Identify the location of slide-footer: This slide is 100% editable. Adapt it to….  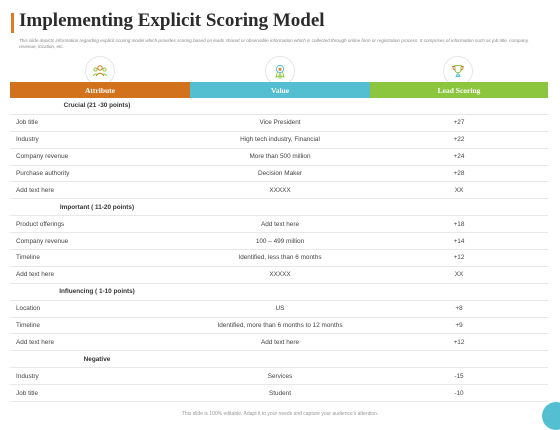
(280, 414).